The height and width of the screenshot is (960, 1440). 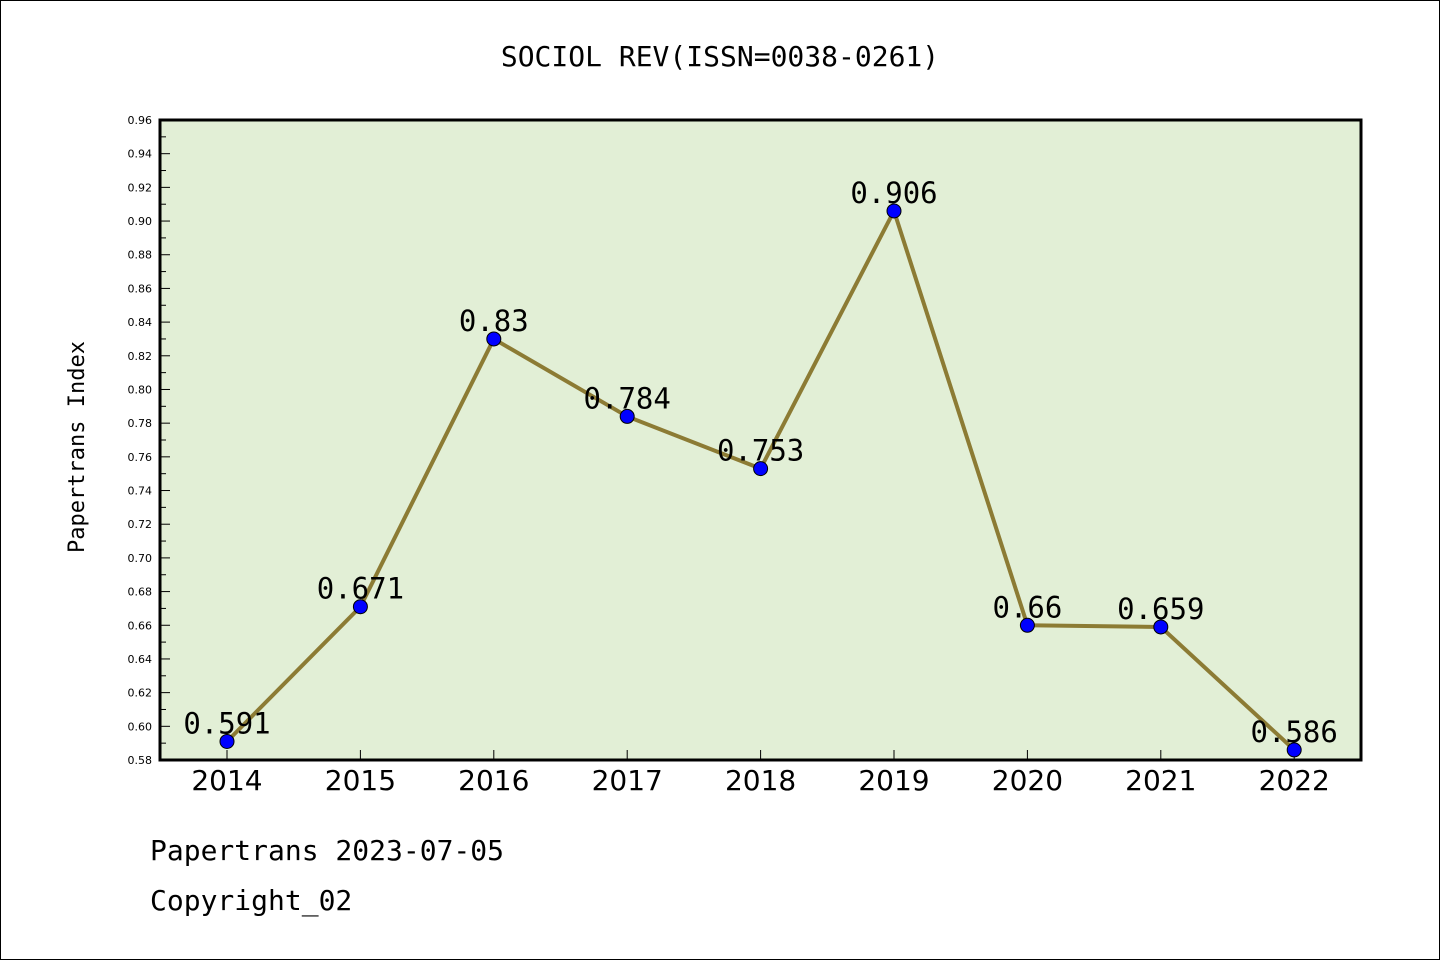 I want to click on x-tick-label: 2019, so click(x=893, y=780).